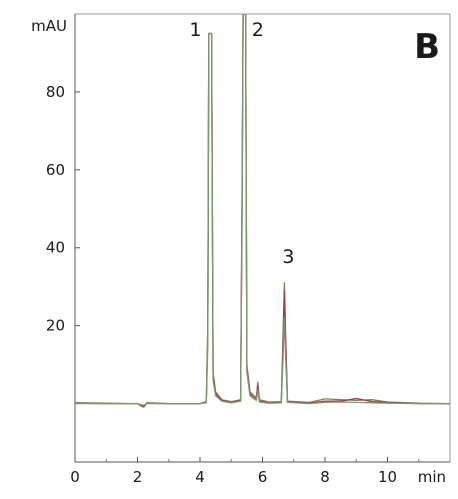 This screenshot has width=458, height=499. Describe the element at coordinates (258, 30) in the screenshot. I see `peak-label-2: 2` at that location.